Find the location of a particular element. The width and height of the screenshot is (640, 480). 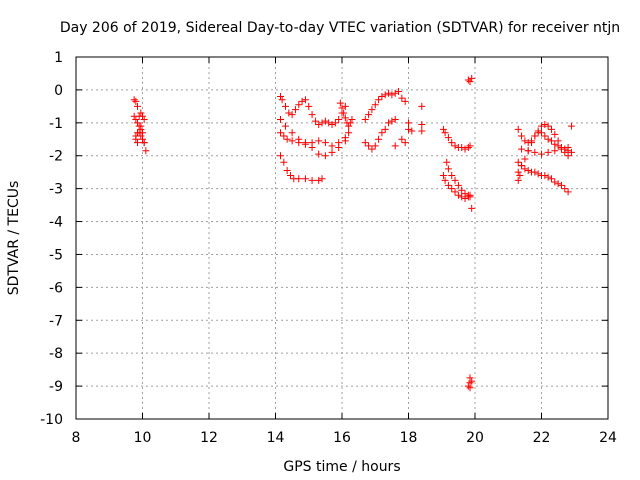

y-tick-labels: 1 0 -1 -2 -3 -4 -5 -6 -7 -8 -9 -10 is located at coordinates (51, 239).